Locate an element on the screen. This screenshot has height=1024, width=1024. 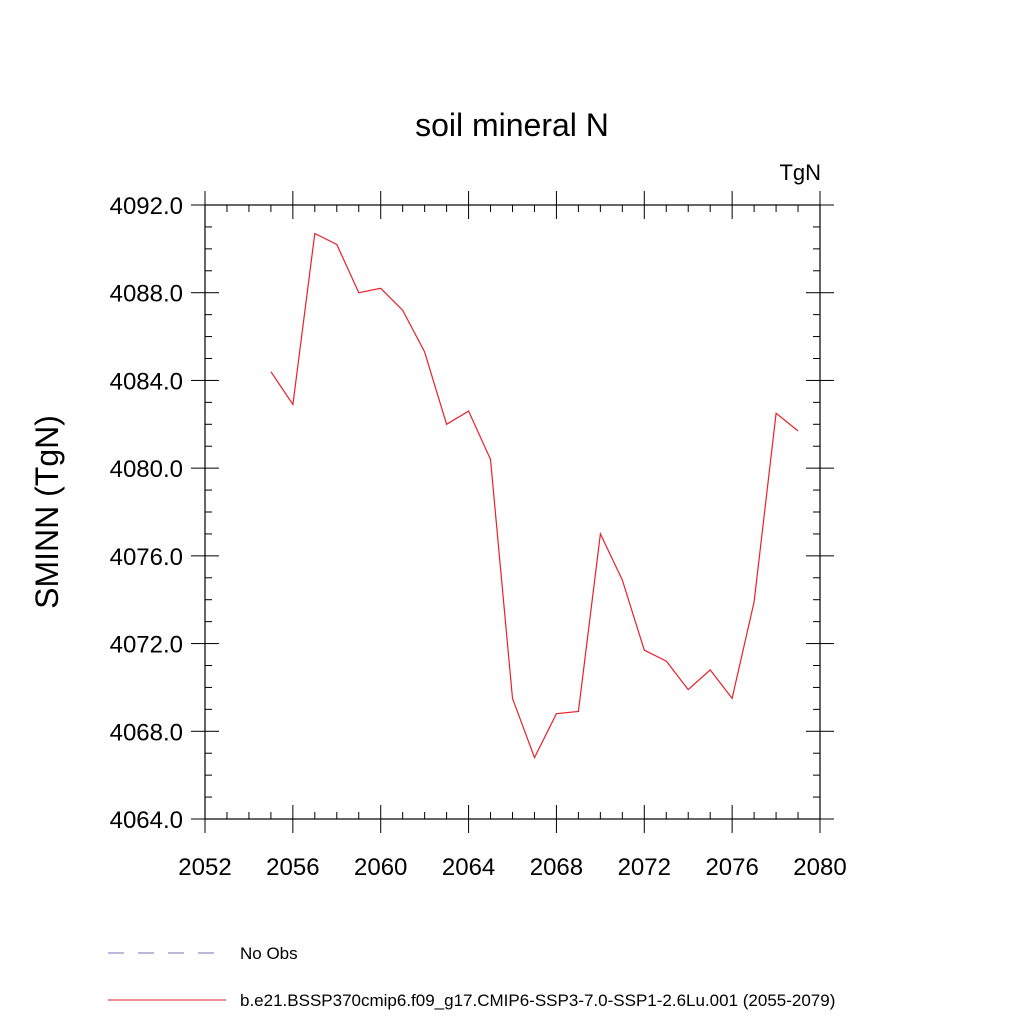
y-tick-label: 4068.0 is located at coordinates (146, 732).